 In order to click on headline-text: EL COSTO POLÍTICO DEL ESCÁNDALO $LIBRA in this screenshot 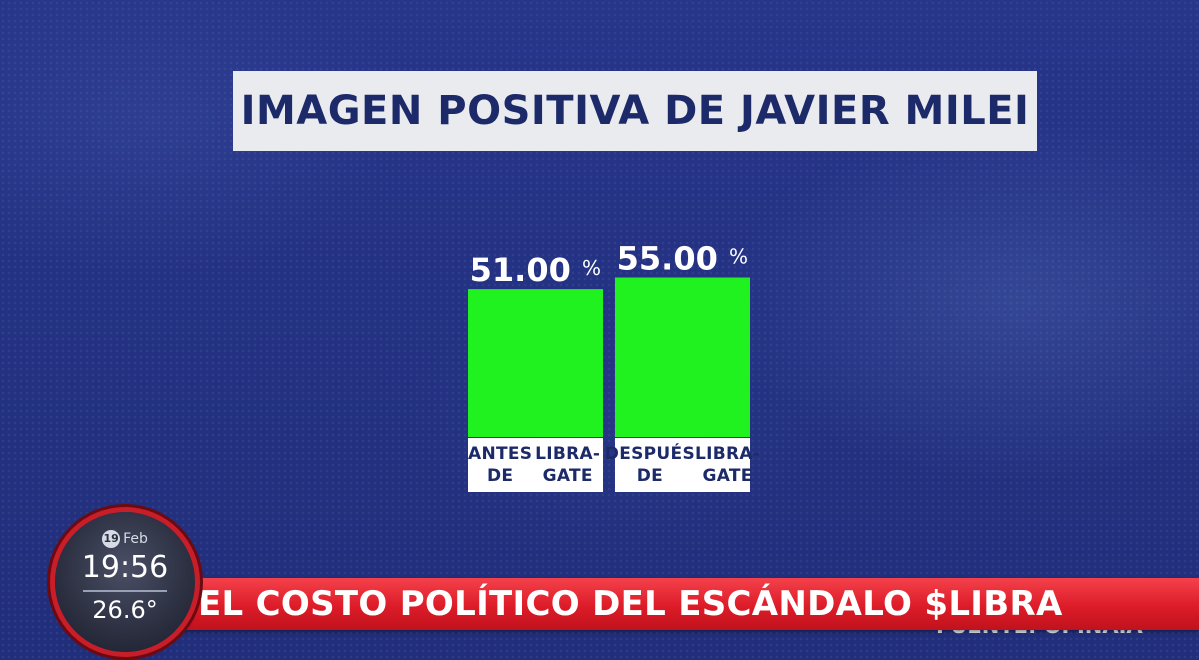, I will do `click(630, 604)`.